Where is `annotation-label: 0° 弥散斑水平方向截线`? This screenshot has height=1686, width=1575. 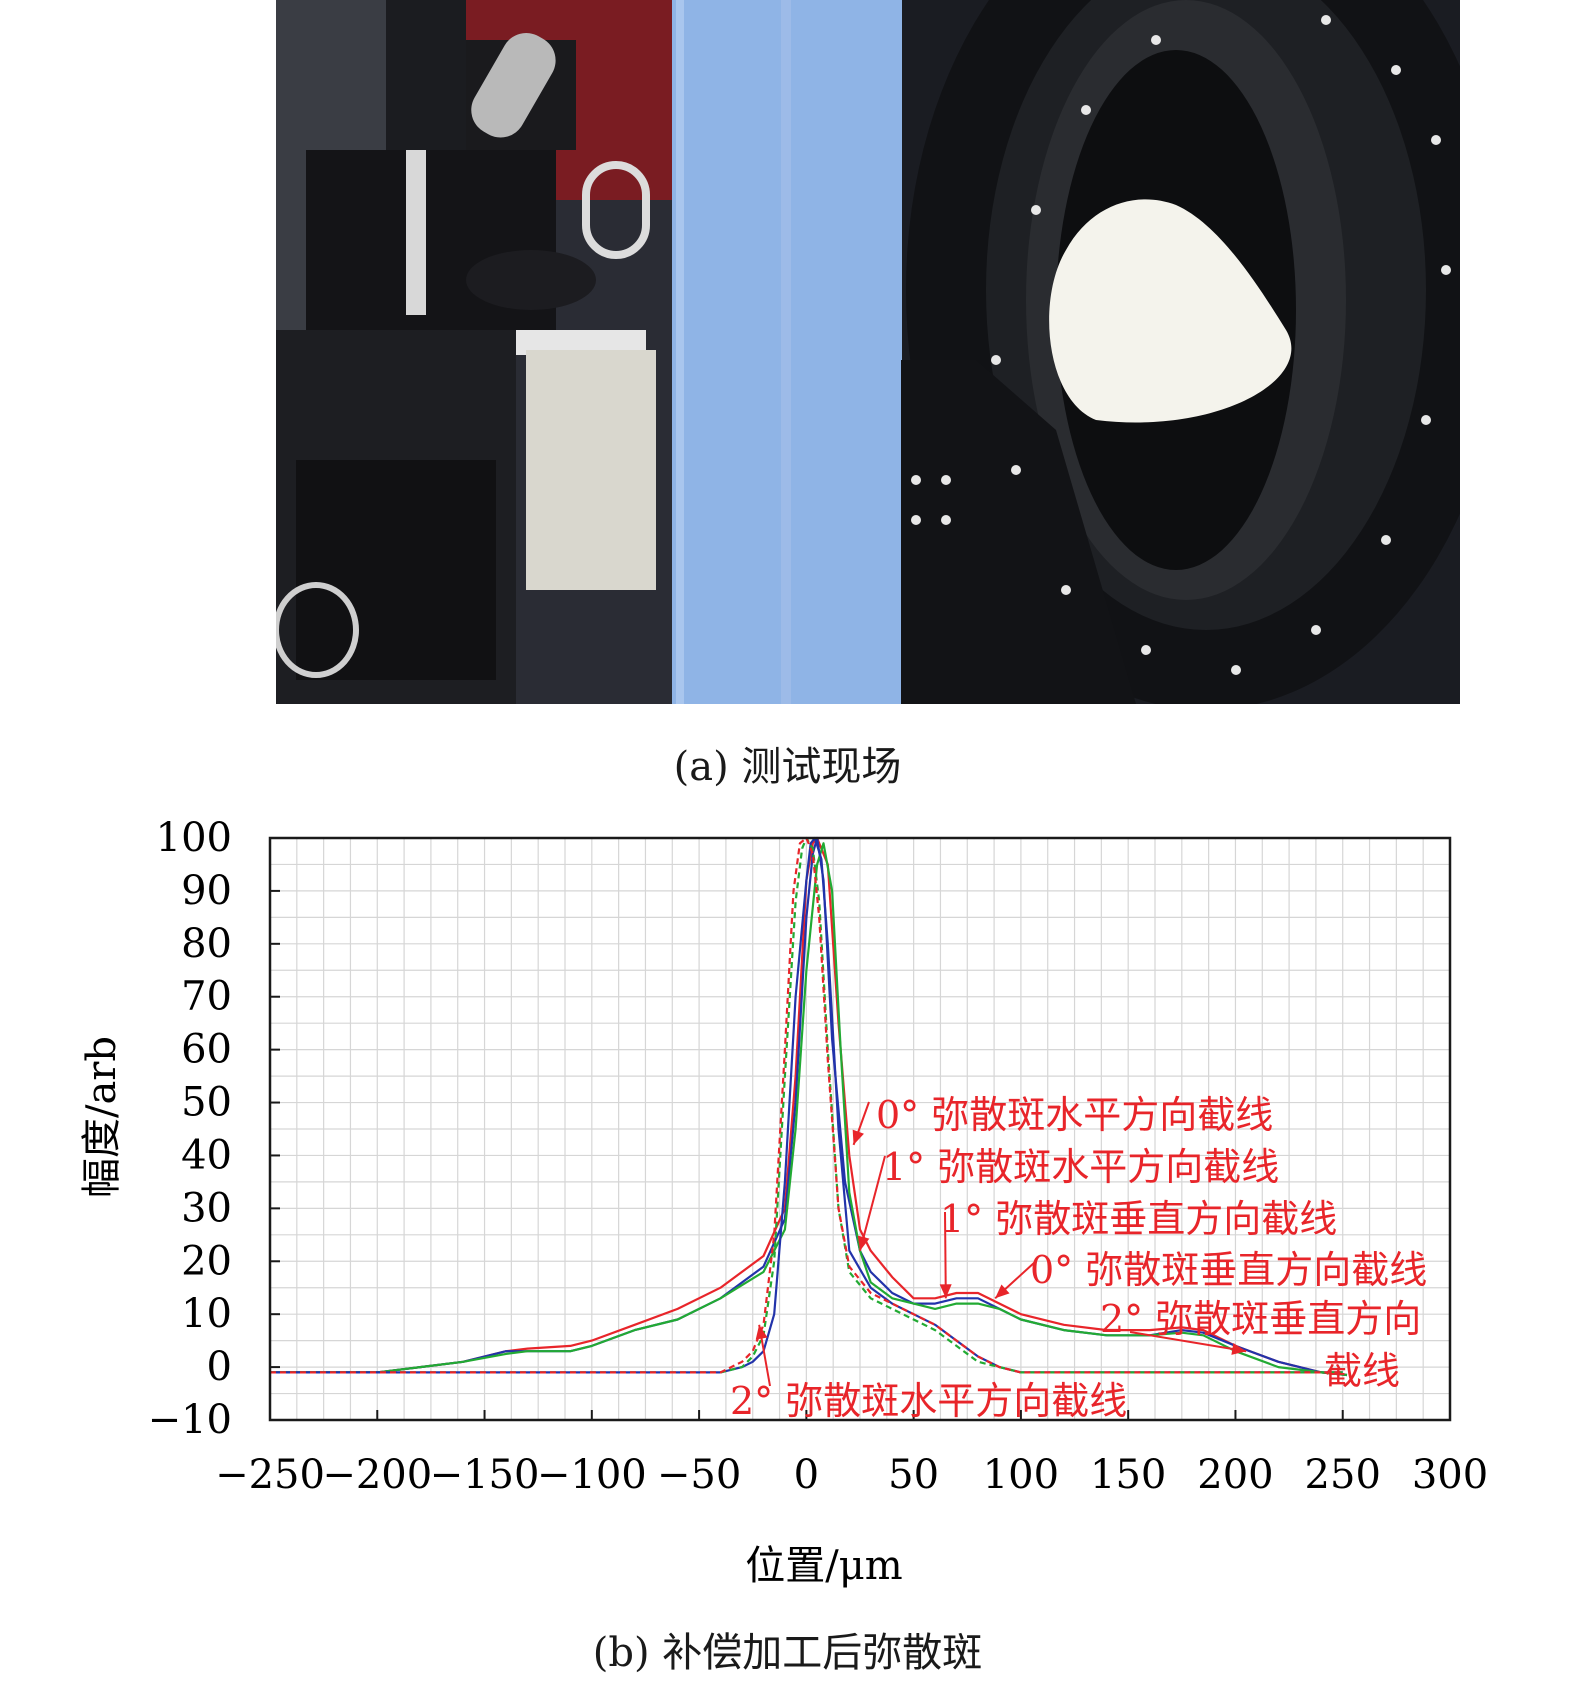
annotation-label: 0° 弥散斑水平方向截线 is located at coordinates (1074, 1115).